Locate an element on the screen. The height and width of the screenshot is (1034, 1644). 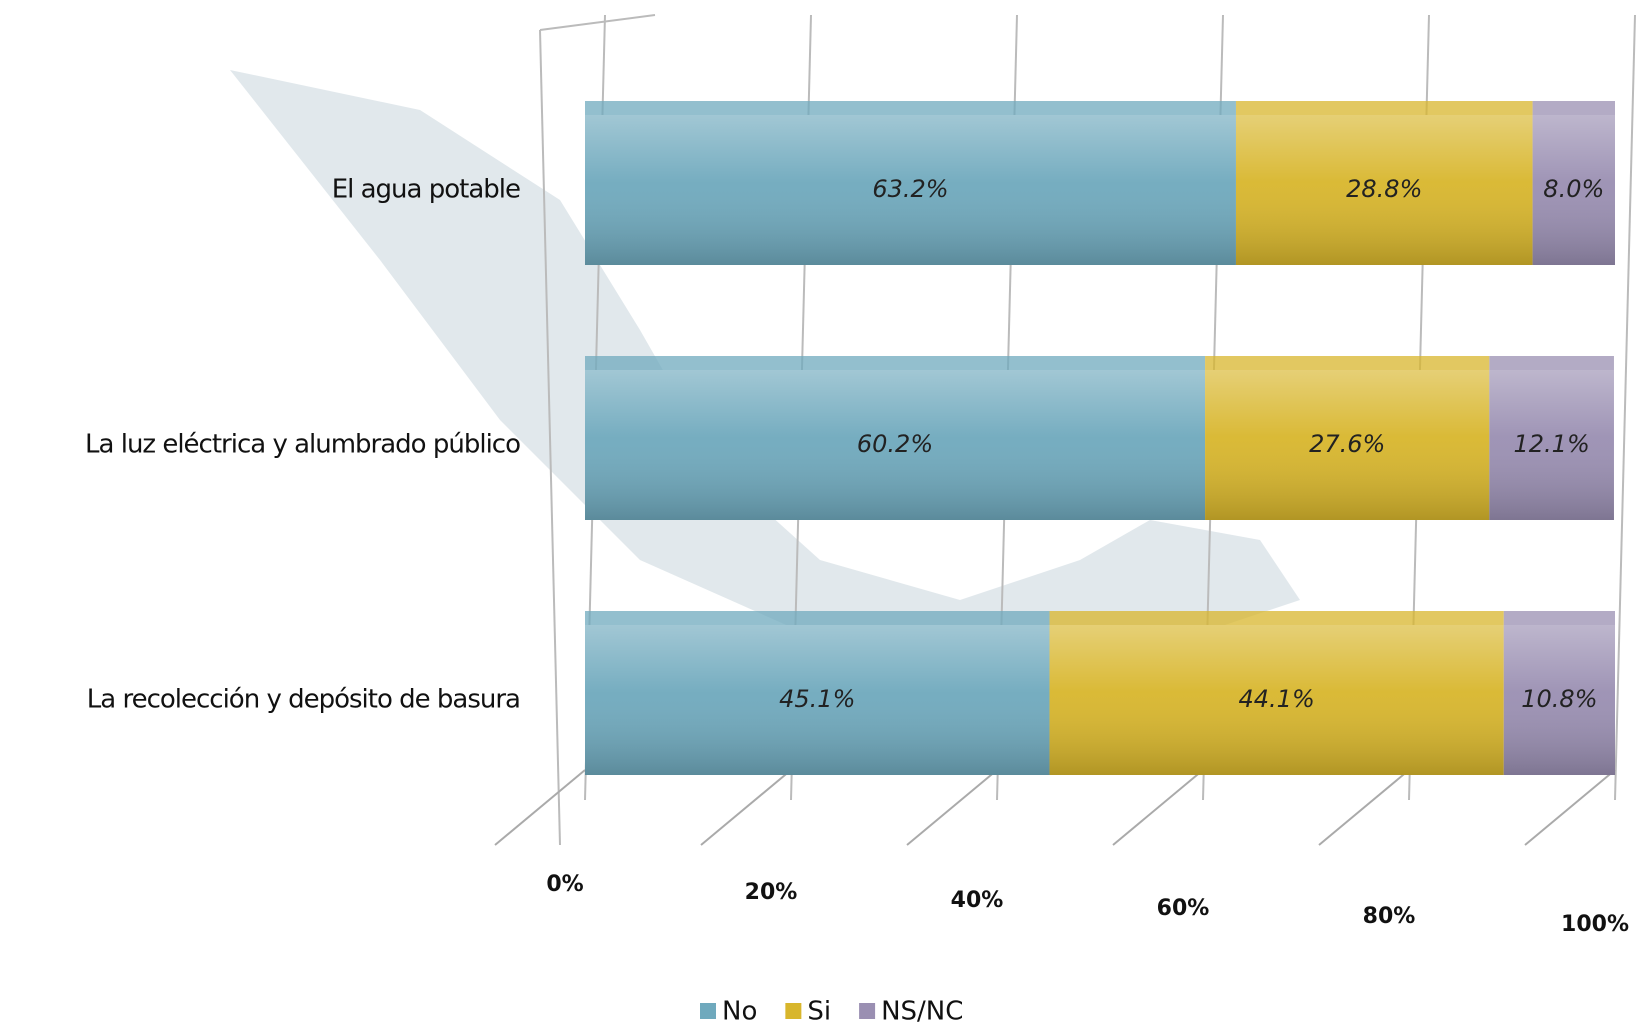
value-label: 45.1% is located at coordinates (817, 699).